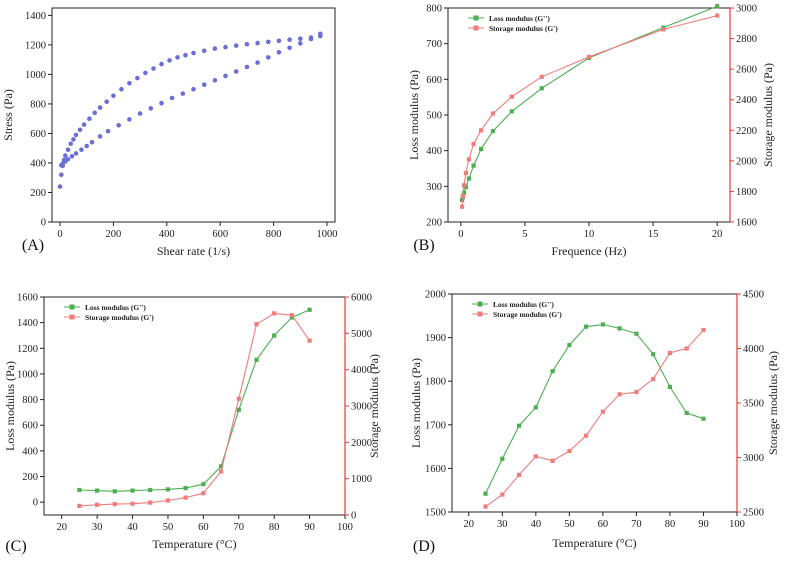 This screenshot has width=787, height=564. What do you see at coordinates (353, 516) in the screenshot?
I see `y2-tick-label: 0` at bounding box center [353, 516].